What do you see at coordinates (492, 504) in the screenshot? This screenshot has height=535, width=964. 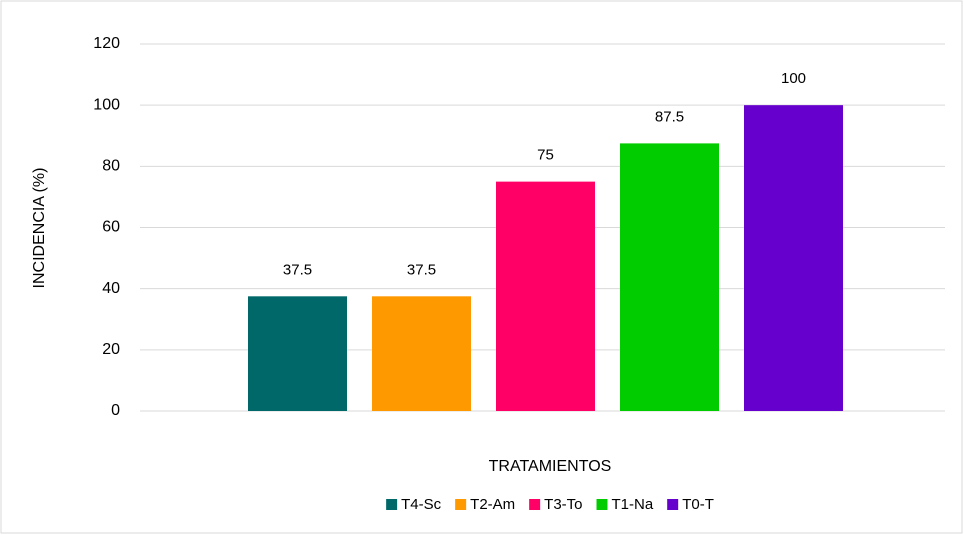 I see `legend-label: T2-Am` at bounding box center [492, 504].